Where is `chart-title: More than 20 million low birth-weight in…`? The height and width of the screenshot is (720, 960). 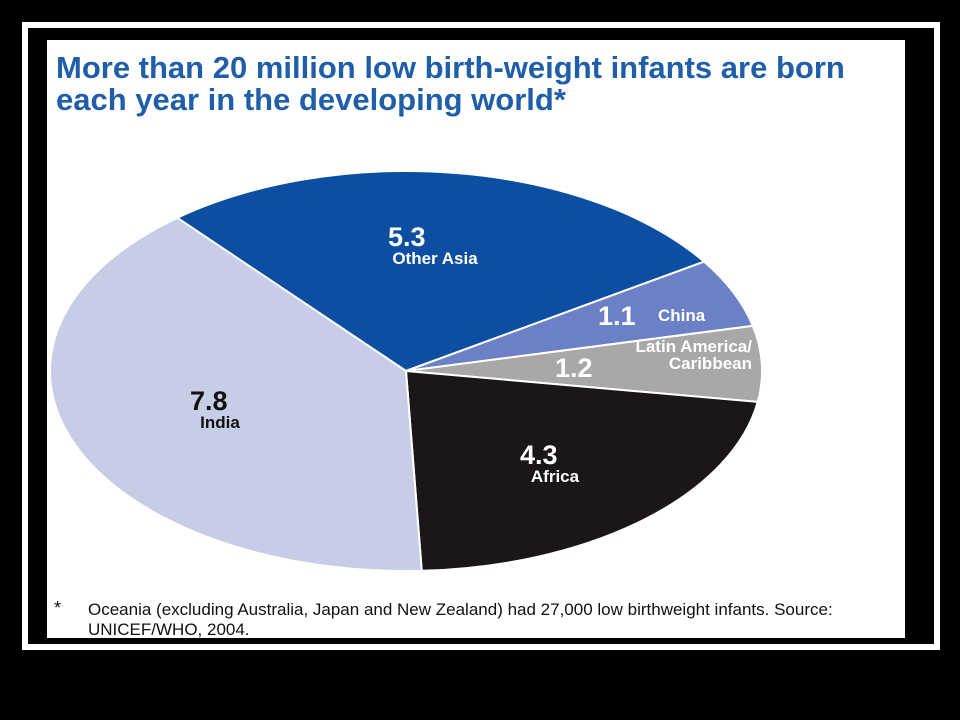 chart-title: More than 20 million low birth-weight in… is located at coordinates (450, 83).